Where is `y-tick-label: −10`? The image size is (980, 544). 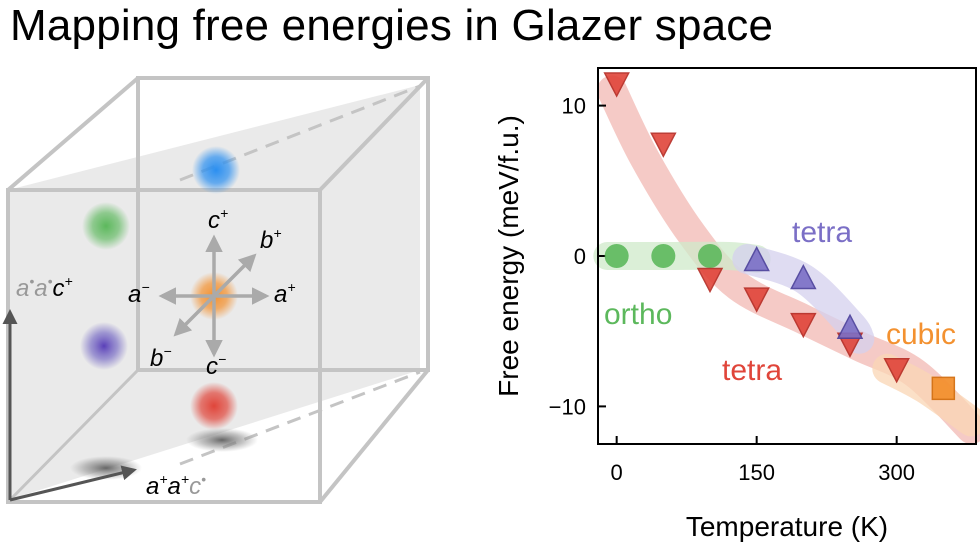 y-tick-label: −10 is located at coordinates (567, 406).